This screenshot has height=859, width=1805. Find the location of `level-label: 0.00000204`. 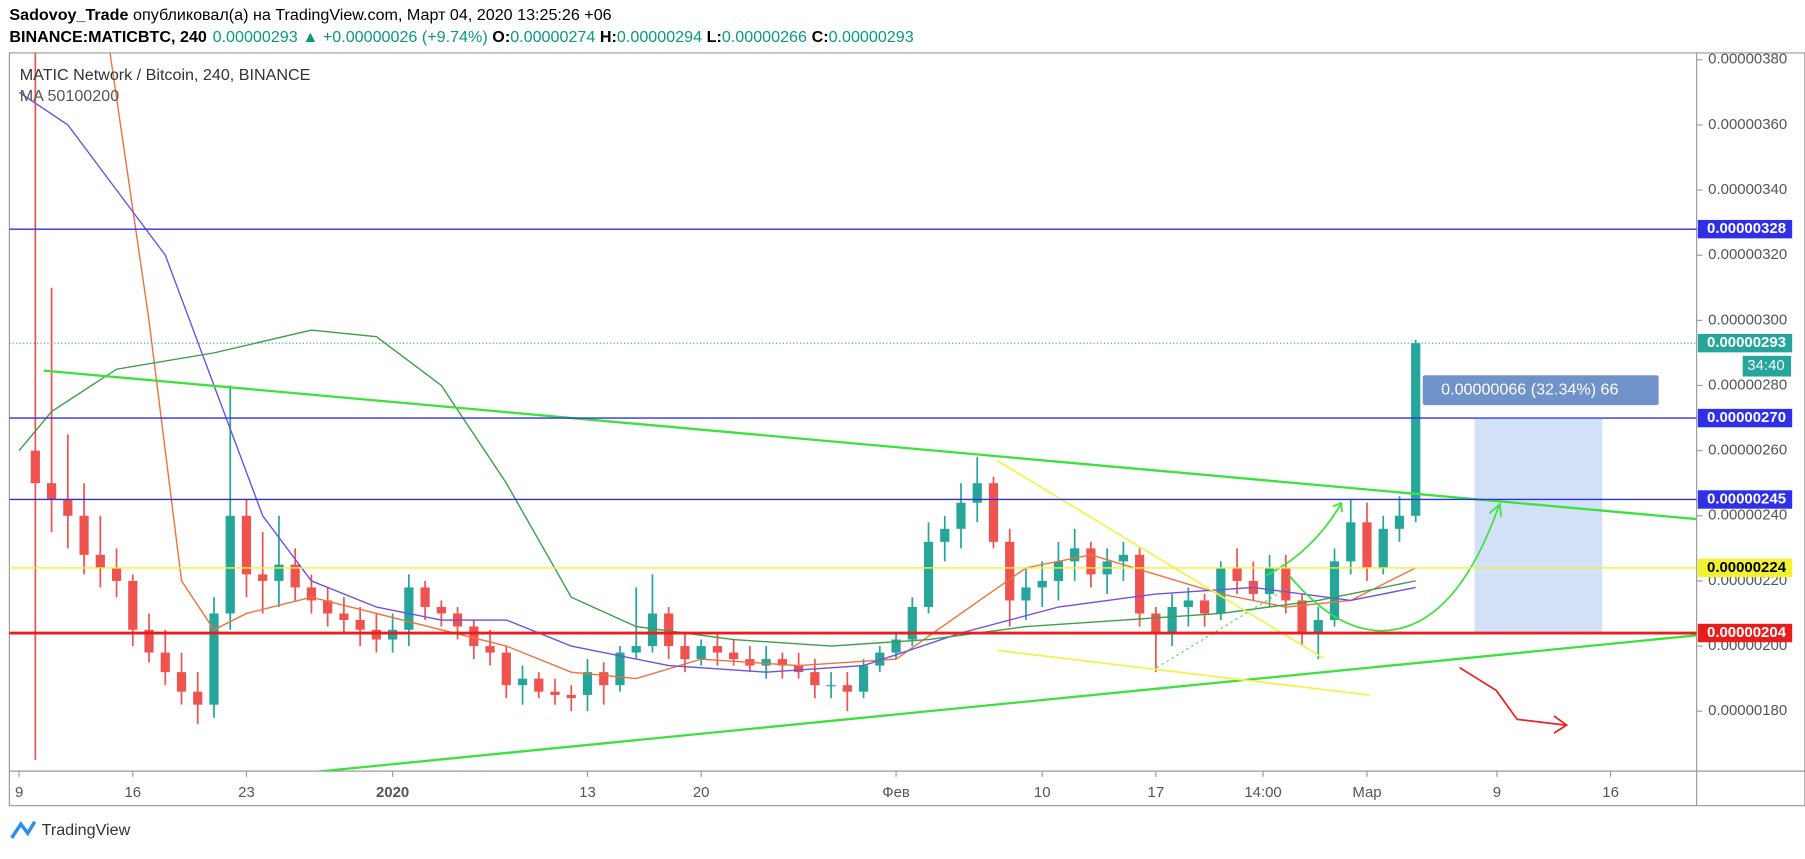

level-label: 0.00000204 is located at coordinates (1747, 632).